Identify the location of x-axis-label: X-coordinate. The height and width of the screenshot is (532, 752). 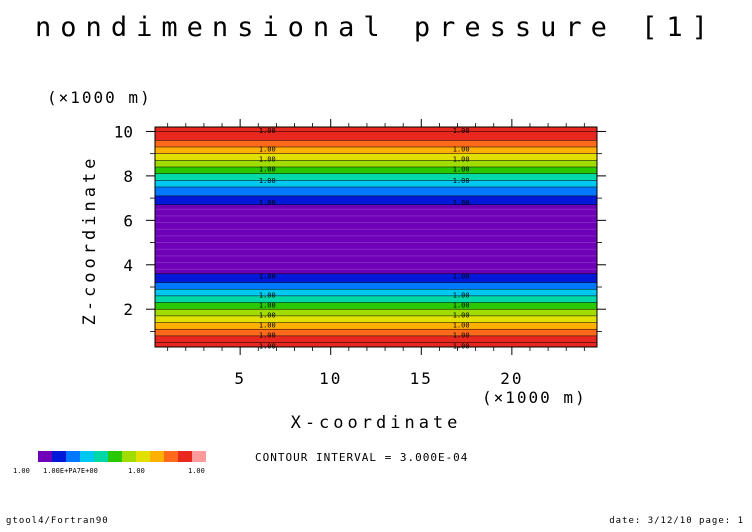
(376, 423).